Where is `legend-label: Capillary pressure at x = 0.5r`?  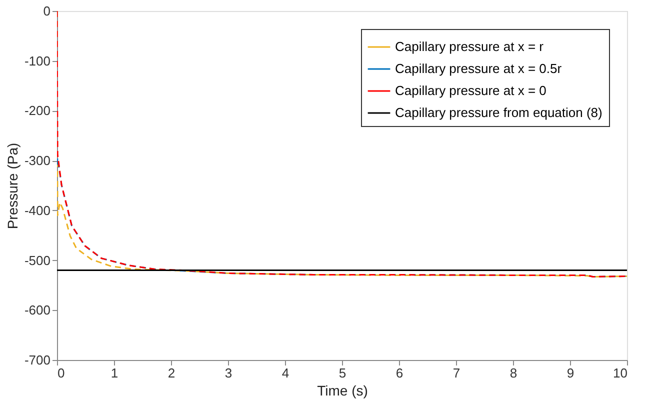 legend-label: Capillary pressure at x = 0.5r is located at coordinates (478, 68).